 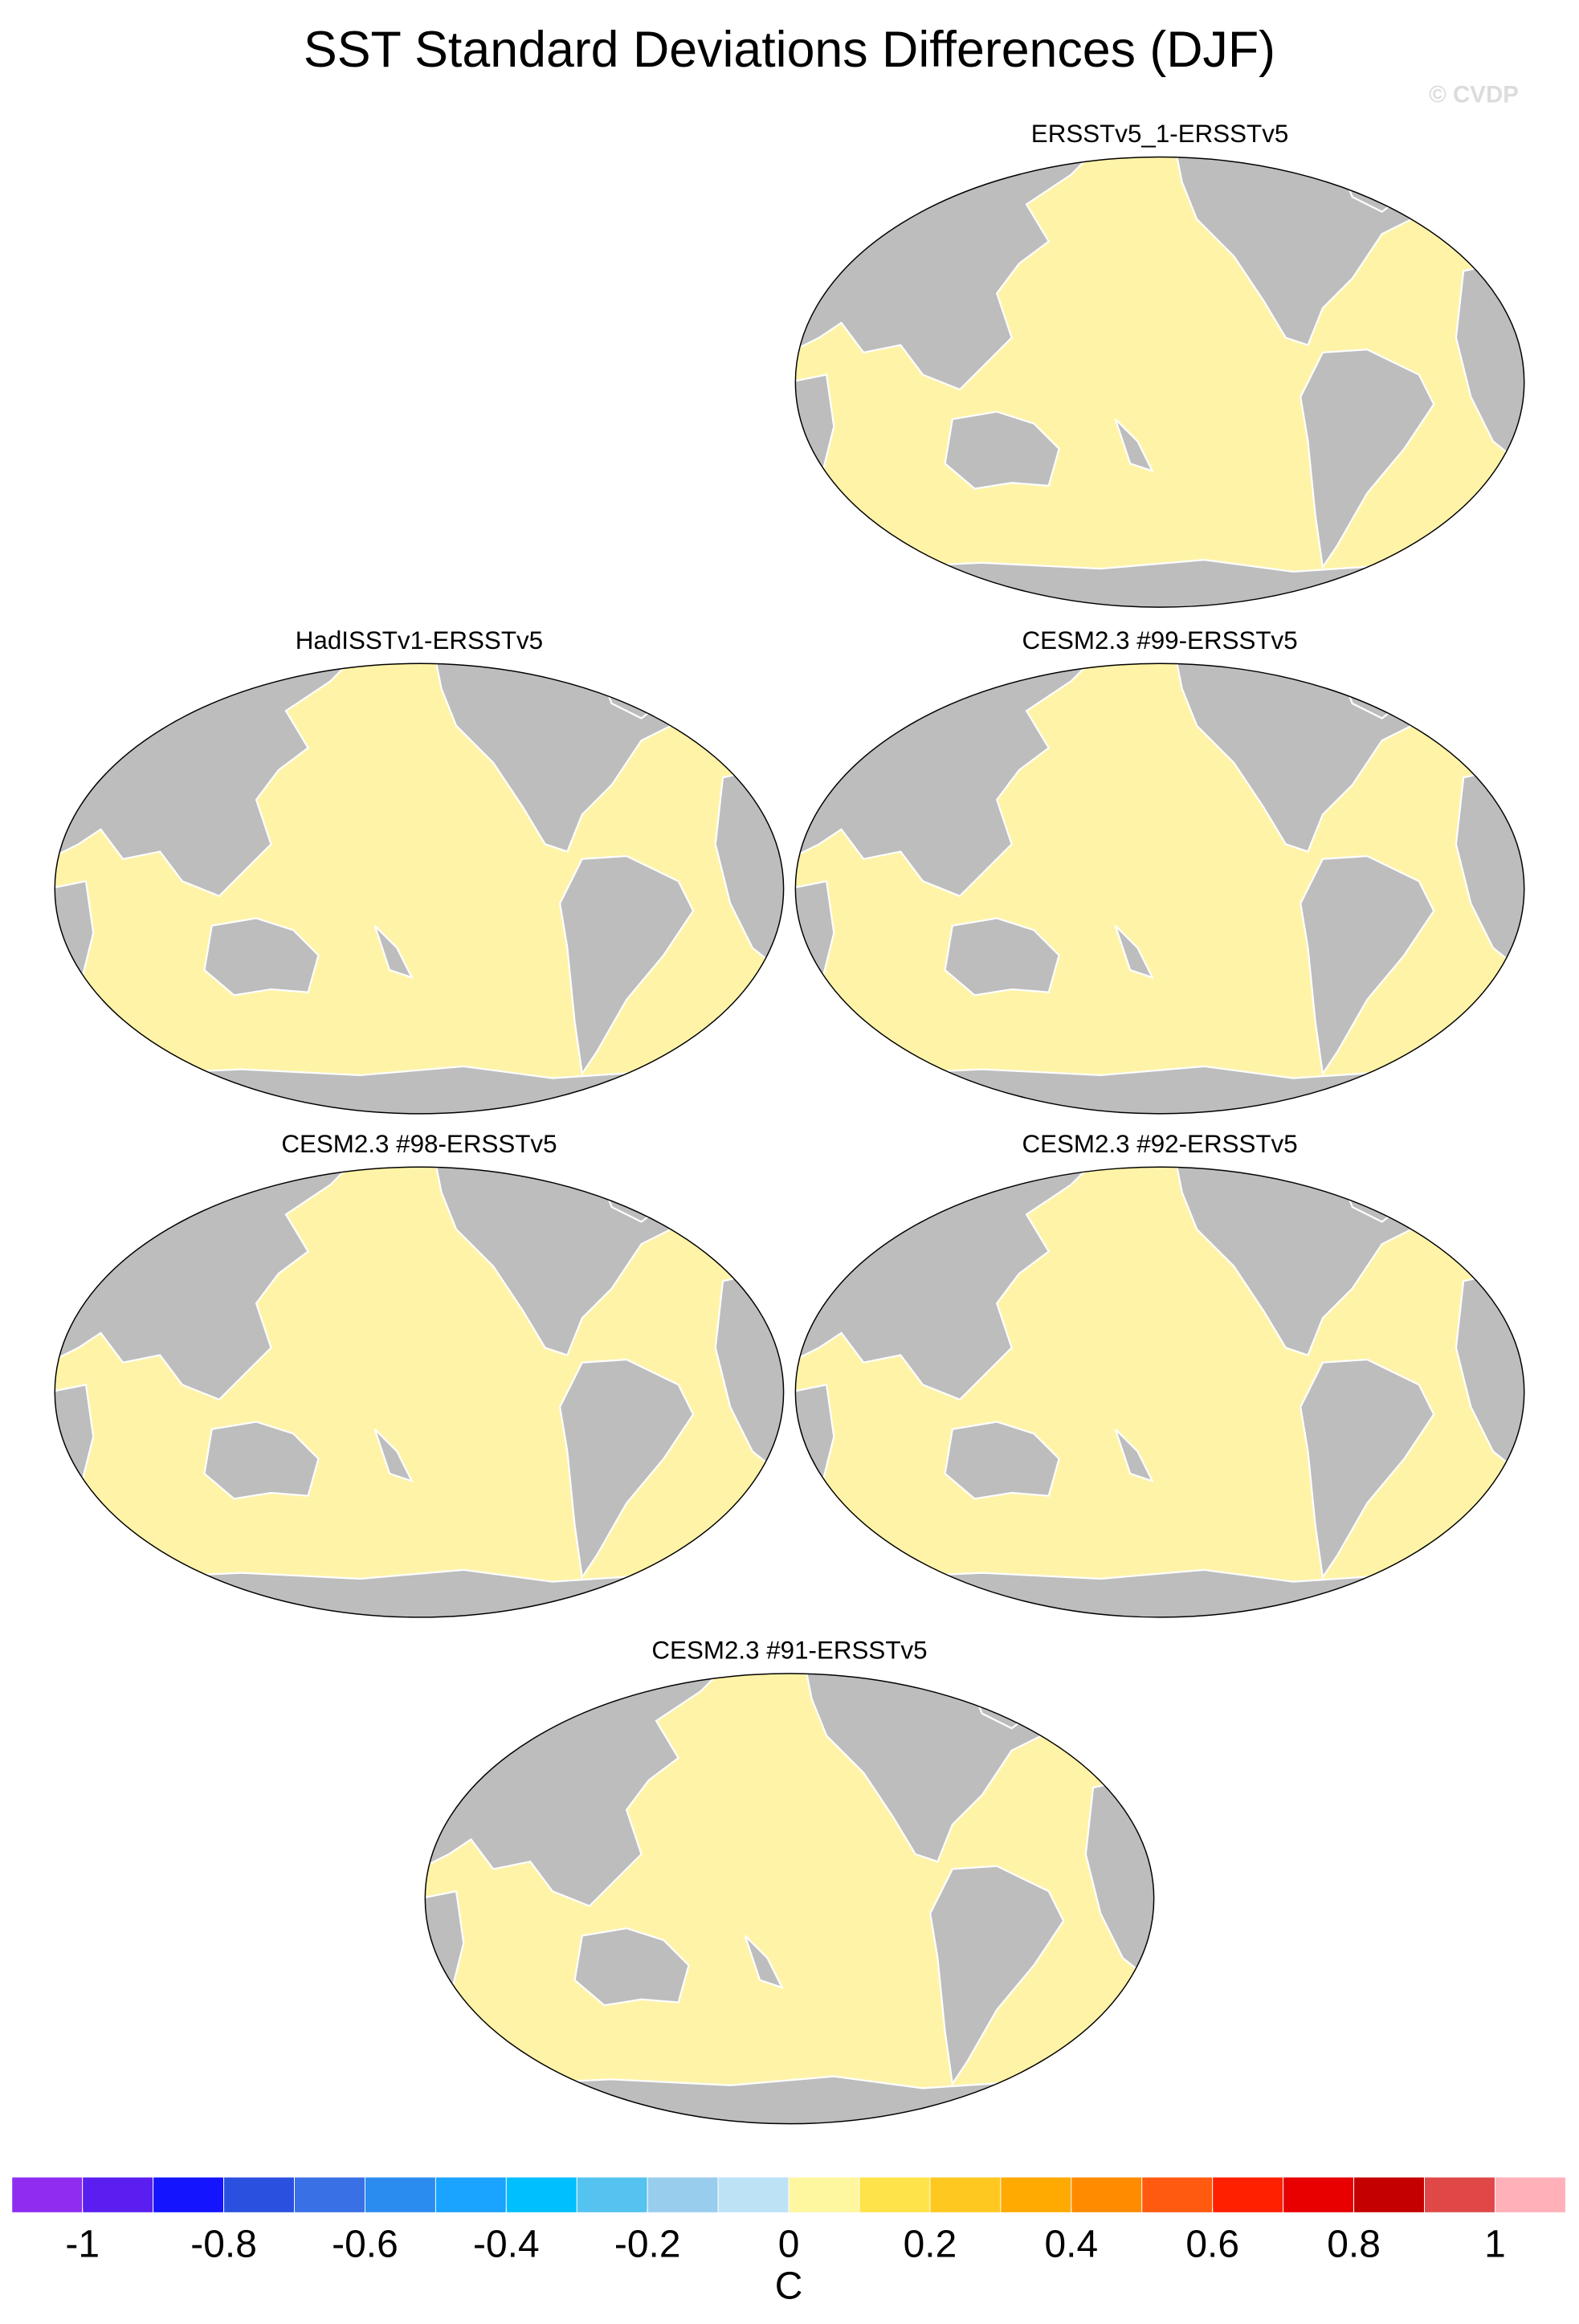 What do you see at coordinates (789, 1651) in the screenshot?
I see `panel-title: CESM2.3 #91-ERSSTv5` at bounding box center [789, 1651].